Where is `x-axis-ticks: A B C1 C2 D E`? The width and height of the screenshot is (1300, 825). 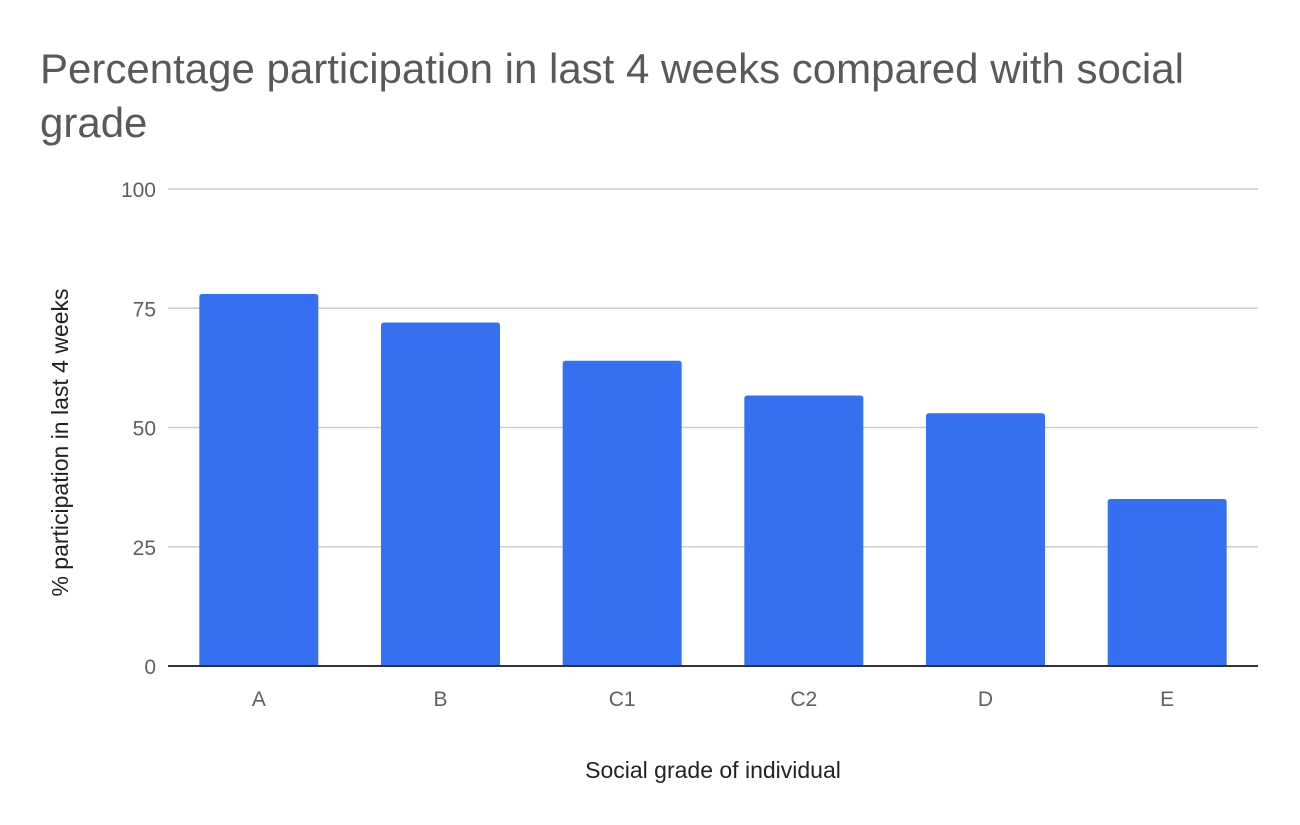
x-axis-ticks: A B C1 C2 D E is located at coordinates (713, 699).